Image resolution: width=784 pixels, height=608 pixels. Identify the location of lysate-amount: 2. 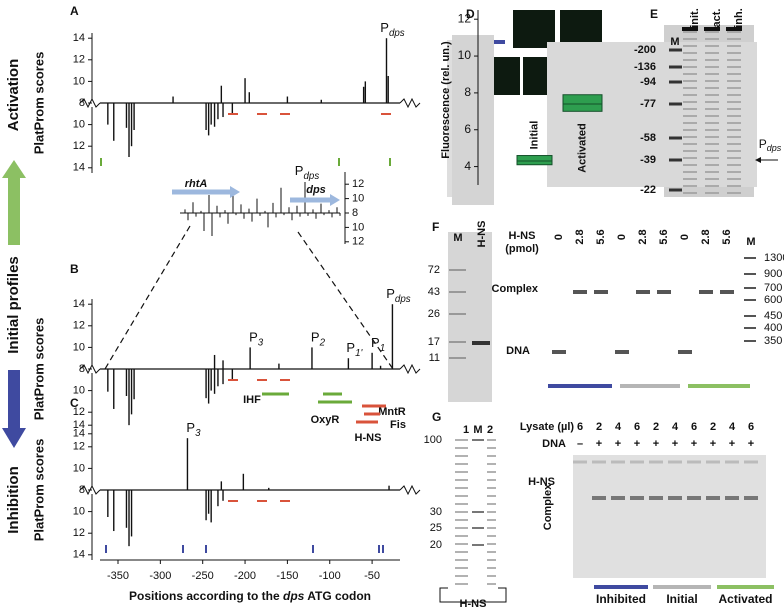
(599, 427).